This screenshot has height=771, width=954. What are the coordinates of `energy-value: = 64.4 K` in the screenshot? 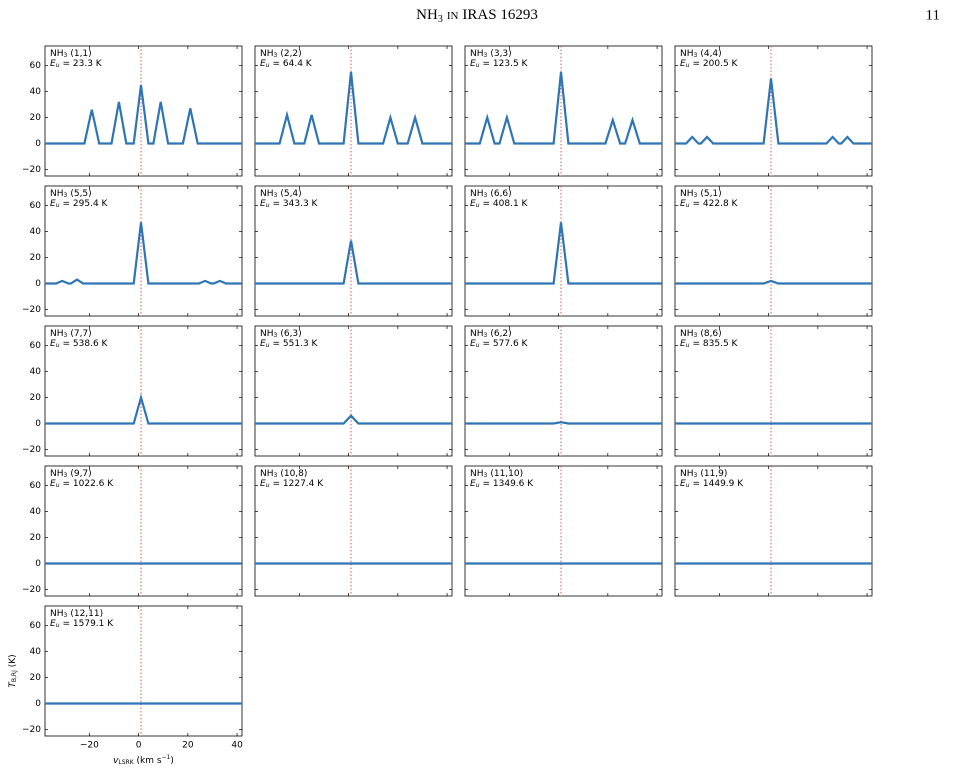 It's located at (293, 64).